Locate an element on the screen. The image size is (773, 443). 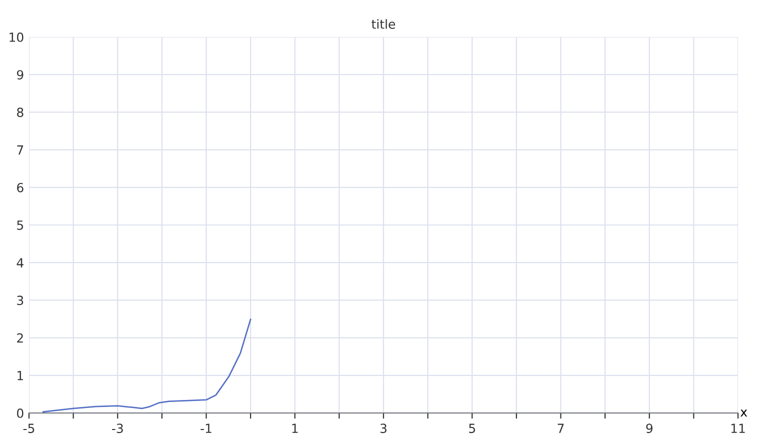
y-tick-label: 5 is located at coordinates (20, 225).